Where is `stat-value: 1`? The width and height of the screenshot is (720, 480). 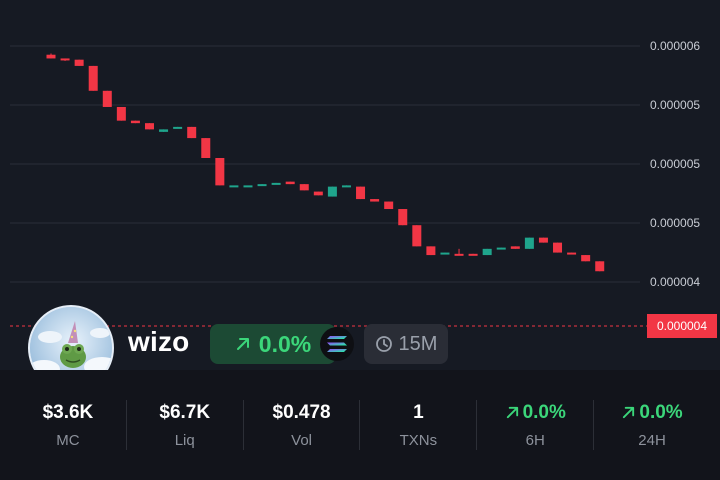 stat-value: 1 is located at coordinates (418, 412).